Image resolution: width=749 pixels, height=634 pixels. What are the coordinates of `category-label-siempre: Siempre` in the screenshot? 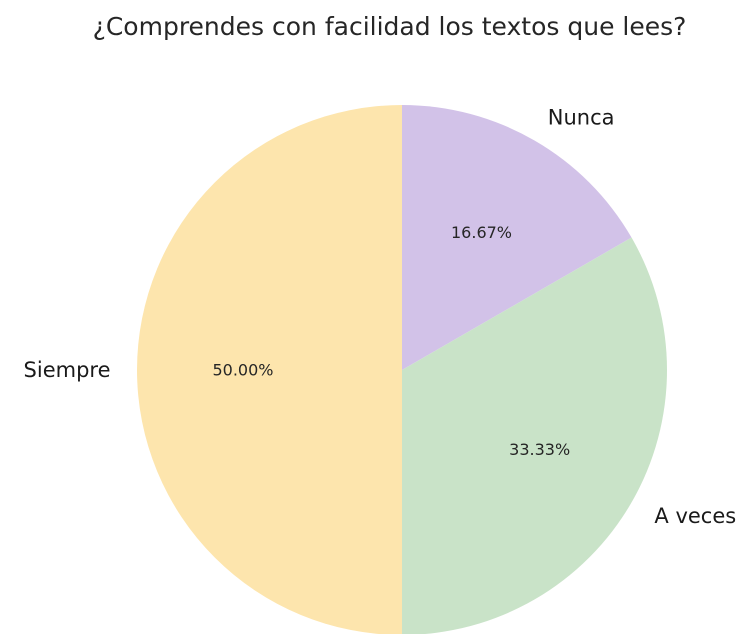 It's located at (67, 370).